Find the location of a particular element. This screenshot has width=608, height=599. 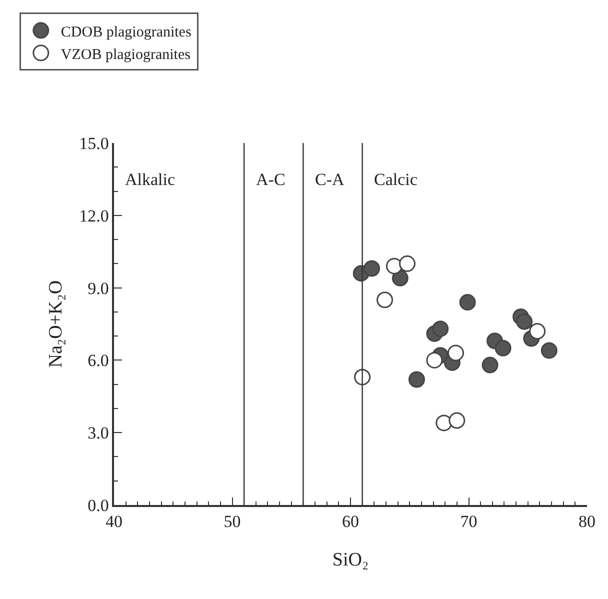

y-tick-label: 6.0 is located at coordinates (98, 360).